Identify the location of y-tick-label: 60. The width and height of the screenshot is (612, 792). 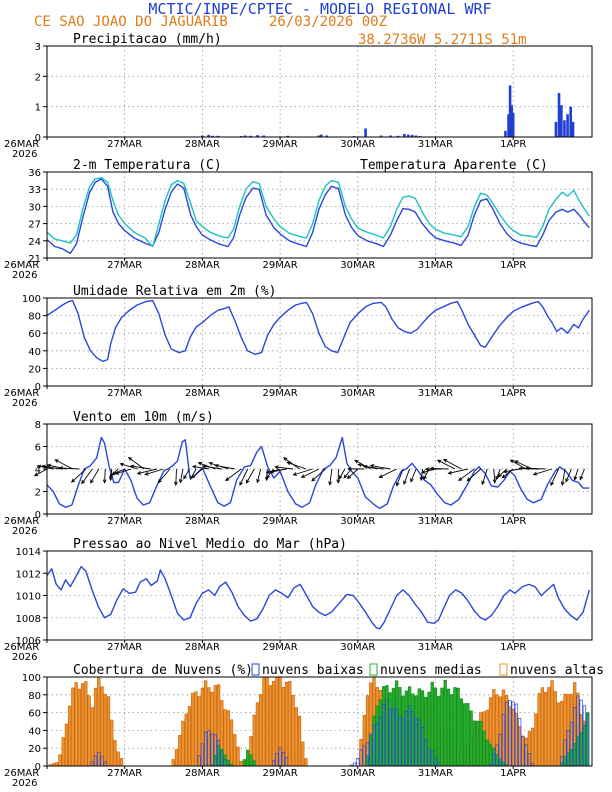
(34, 714).